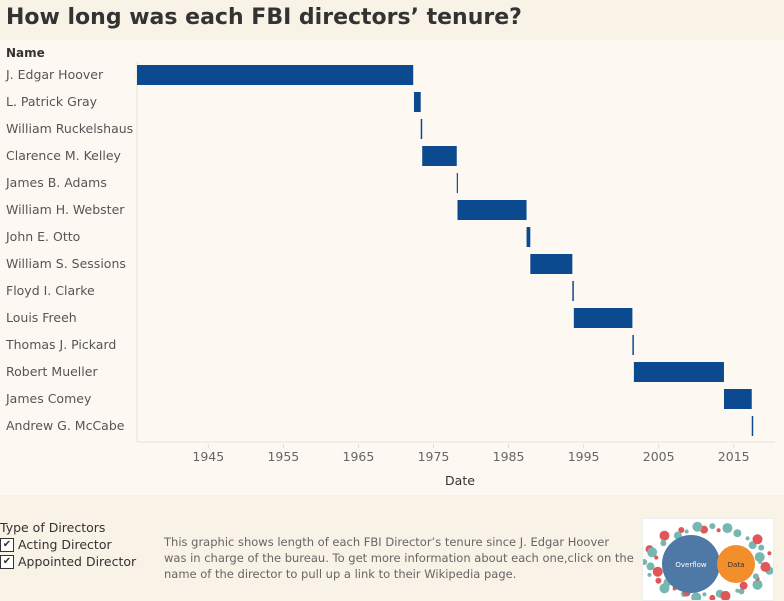 The height and width of the screenshot is (601, 784). I want to click on director-name-label: Robert Mueller, so click(52, 371).